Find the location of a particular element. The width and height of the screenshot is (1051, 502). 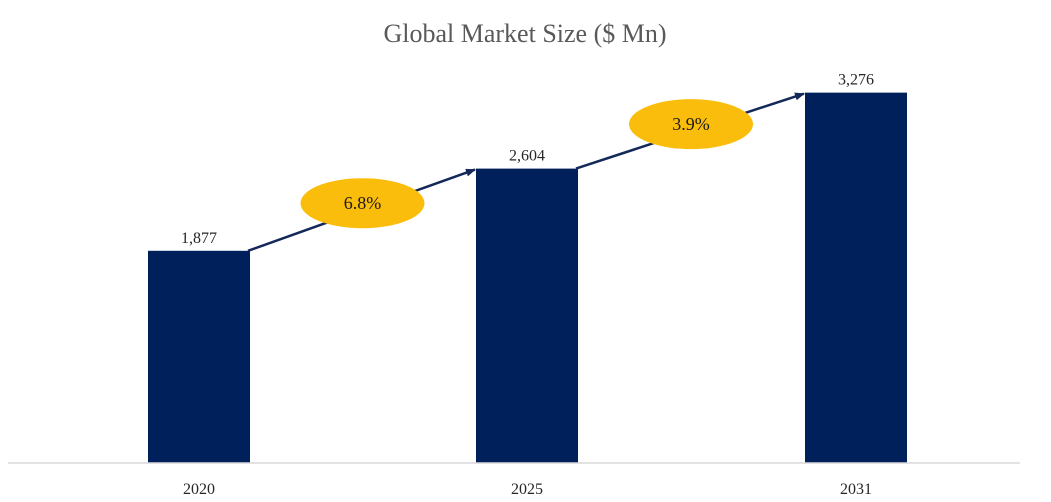

cagr-label-2025-2031: 3.9% is located at coordinates (691, 124).